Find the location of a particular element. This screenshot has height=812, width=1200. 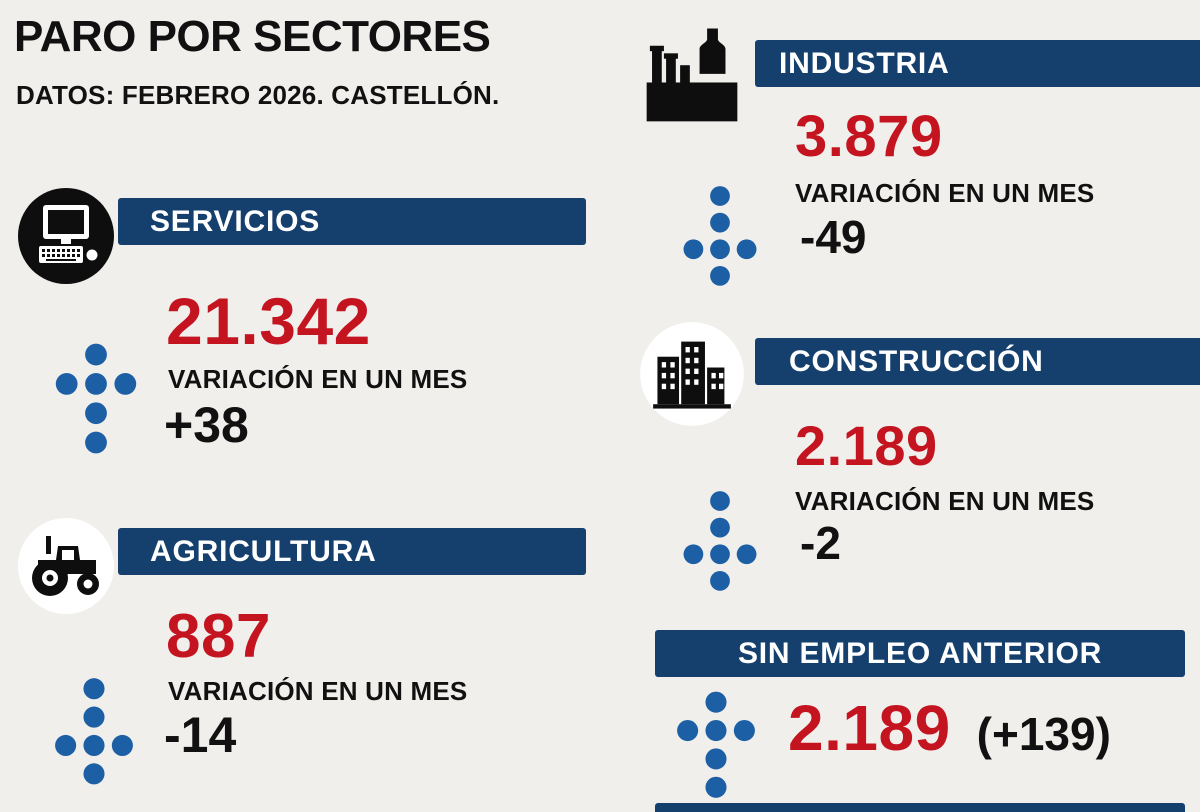

sin-empleo-value-row: 2.189 (+139) is located at coordinates (949, 728).